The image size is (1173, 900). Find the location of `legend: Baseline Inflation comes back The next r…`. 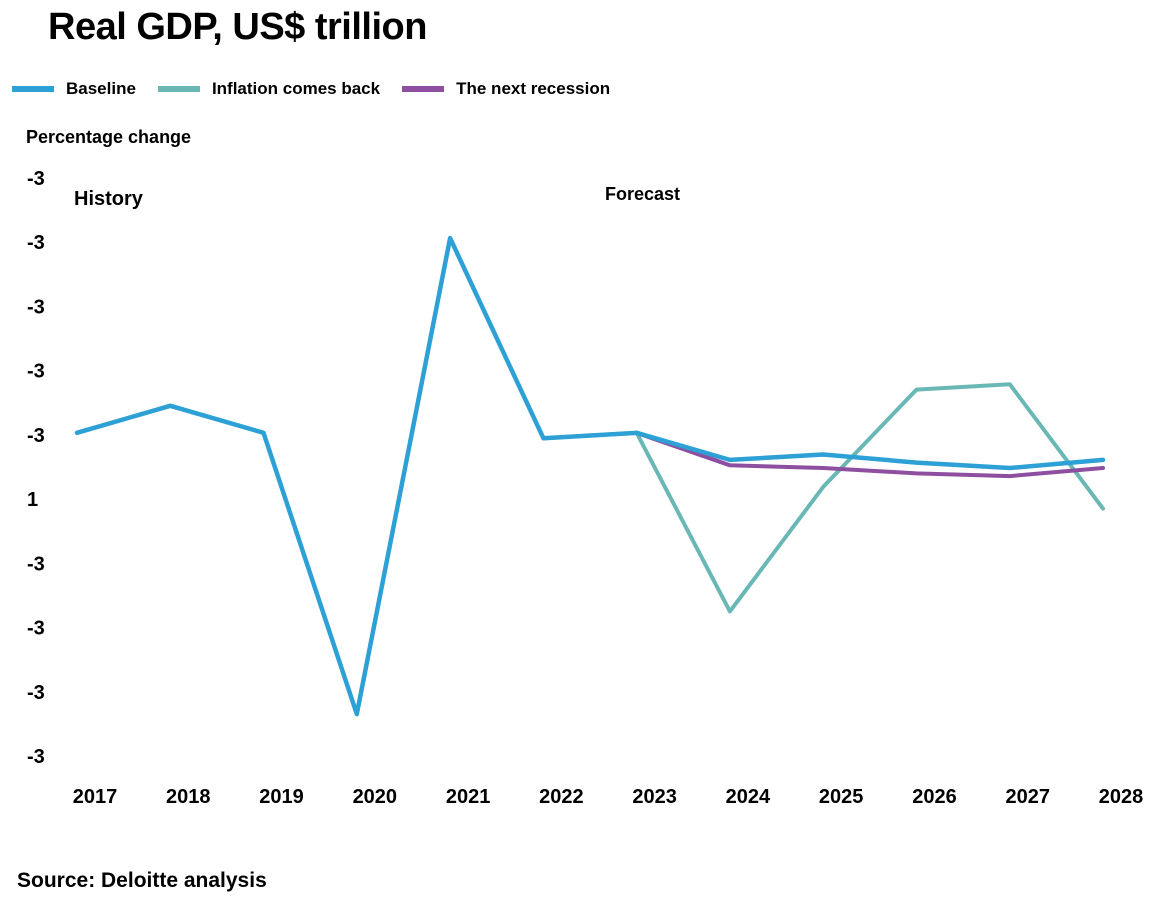

legend: Baseline Inflation comes back The next r… is located at coordinates (322, 89).